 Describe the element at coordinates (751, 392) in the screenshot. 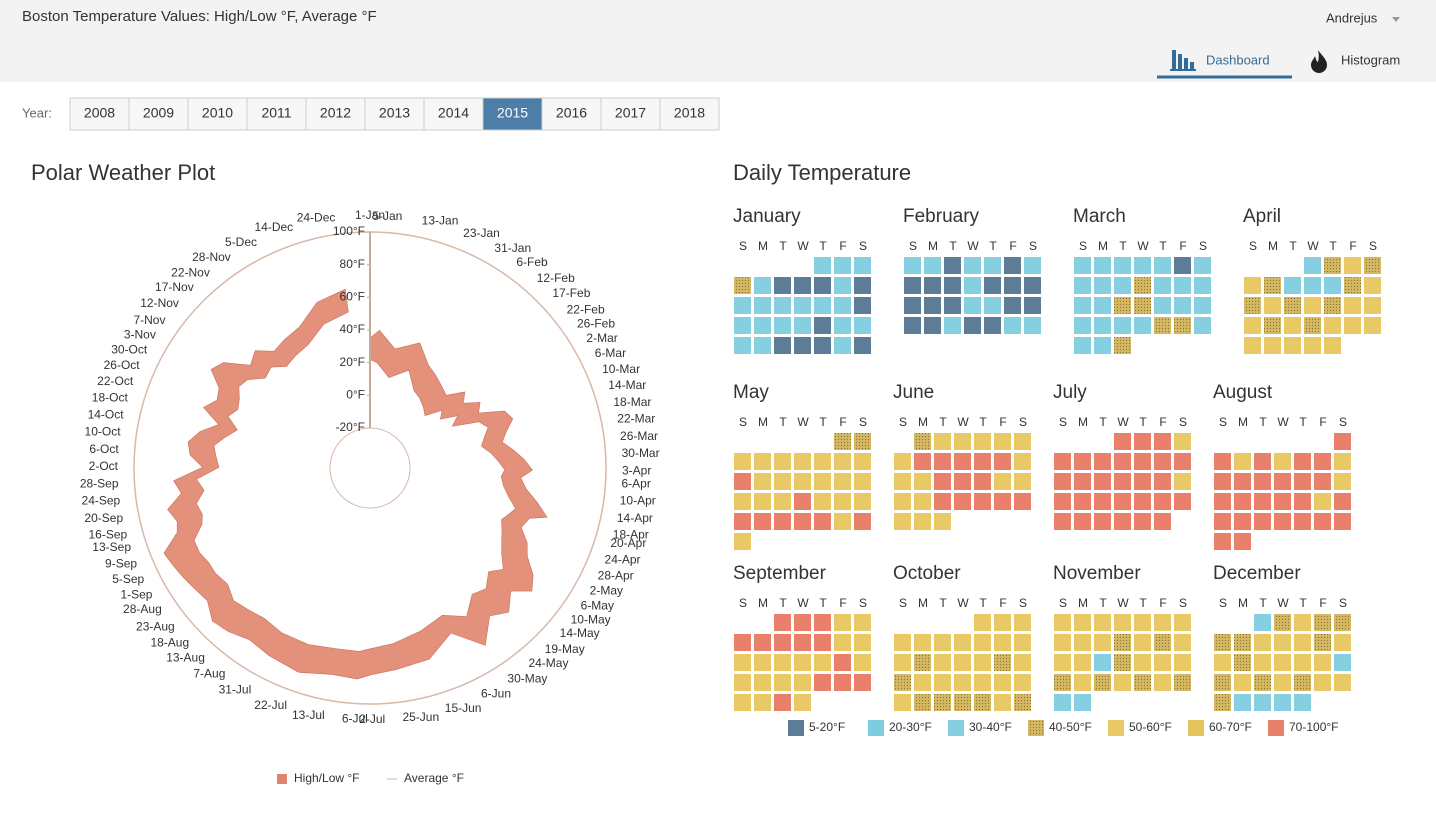

I see `month-name: May` at that location.